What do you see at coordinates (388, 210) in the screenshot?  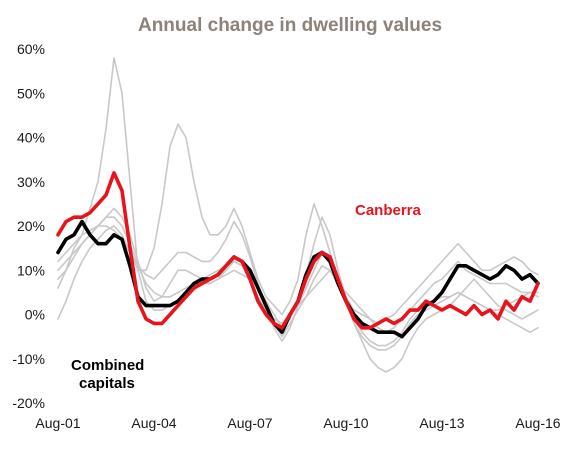 I see `canberra-annotation: Canberra` at bounding box center [388, 210].